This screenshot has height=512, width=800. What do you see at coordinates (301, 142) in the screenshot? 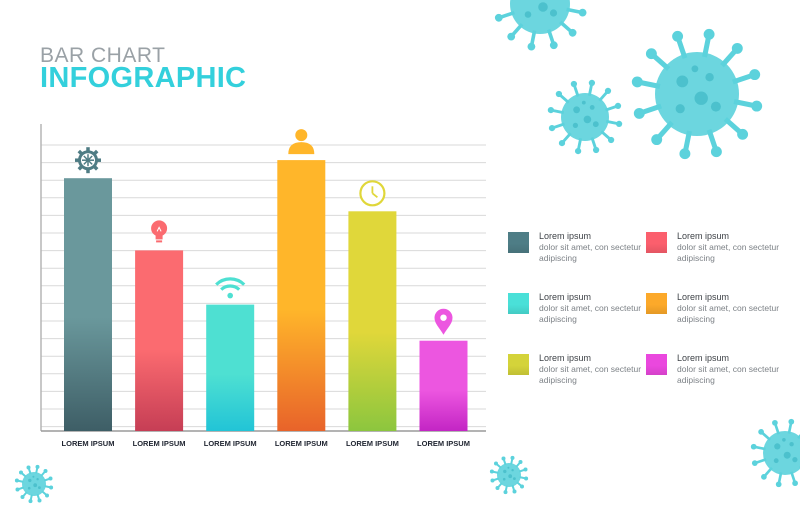
I see `person-icon` at bounding box center [301, 142].